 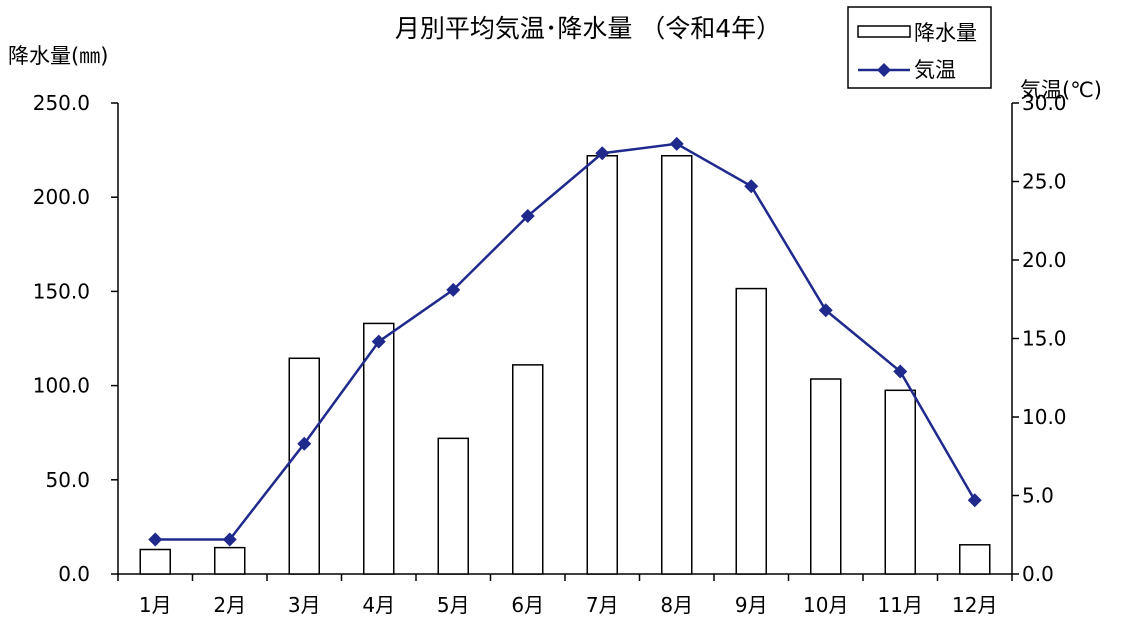 What do you see at coordinates (378, 605) in the screenshot?
I see `x-tick-label: 4月` at bounding box center [378, 605].